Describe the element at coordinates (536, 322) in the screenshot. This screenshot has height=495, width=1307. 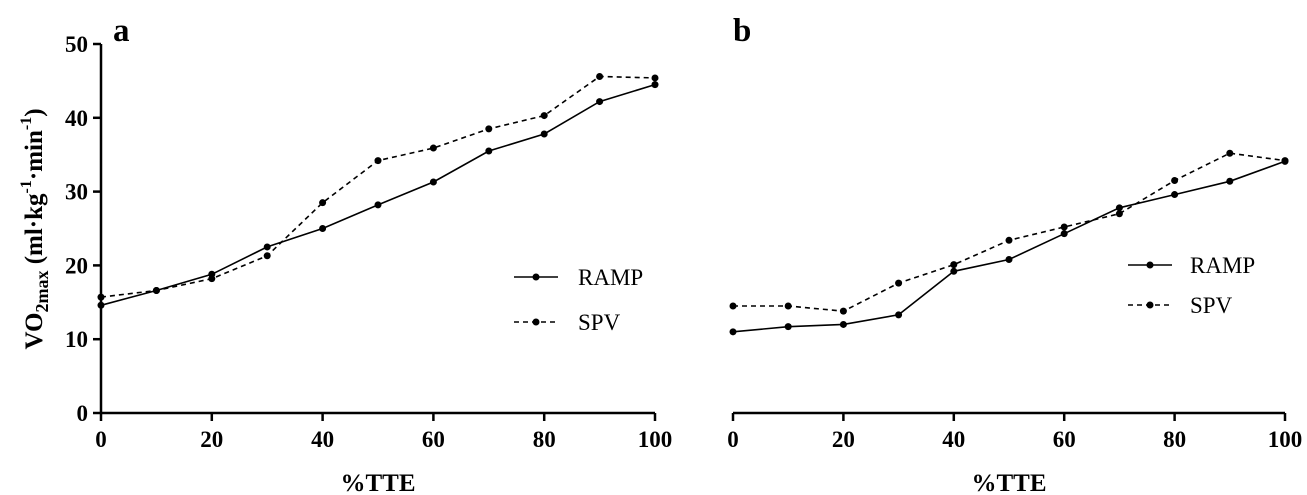
I see `legend-a-spv-marker` at that location.